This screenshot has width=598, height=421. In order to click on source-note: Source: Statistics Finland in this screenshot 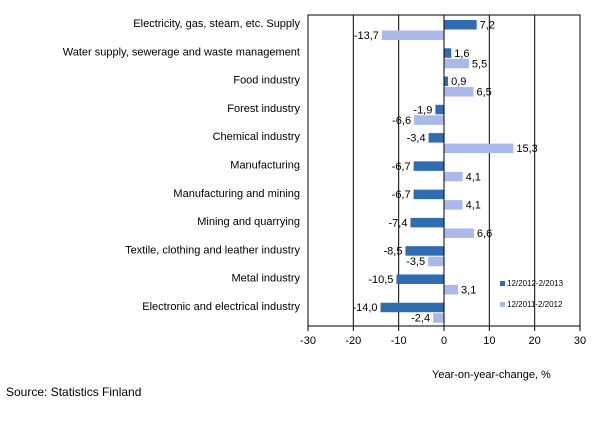, I will do `click(74, 392)`.